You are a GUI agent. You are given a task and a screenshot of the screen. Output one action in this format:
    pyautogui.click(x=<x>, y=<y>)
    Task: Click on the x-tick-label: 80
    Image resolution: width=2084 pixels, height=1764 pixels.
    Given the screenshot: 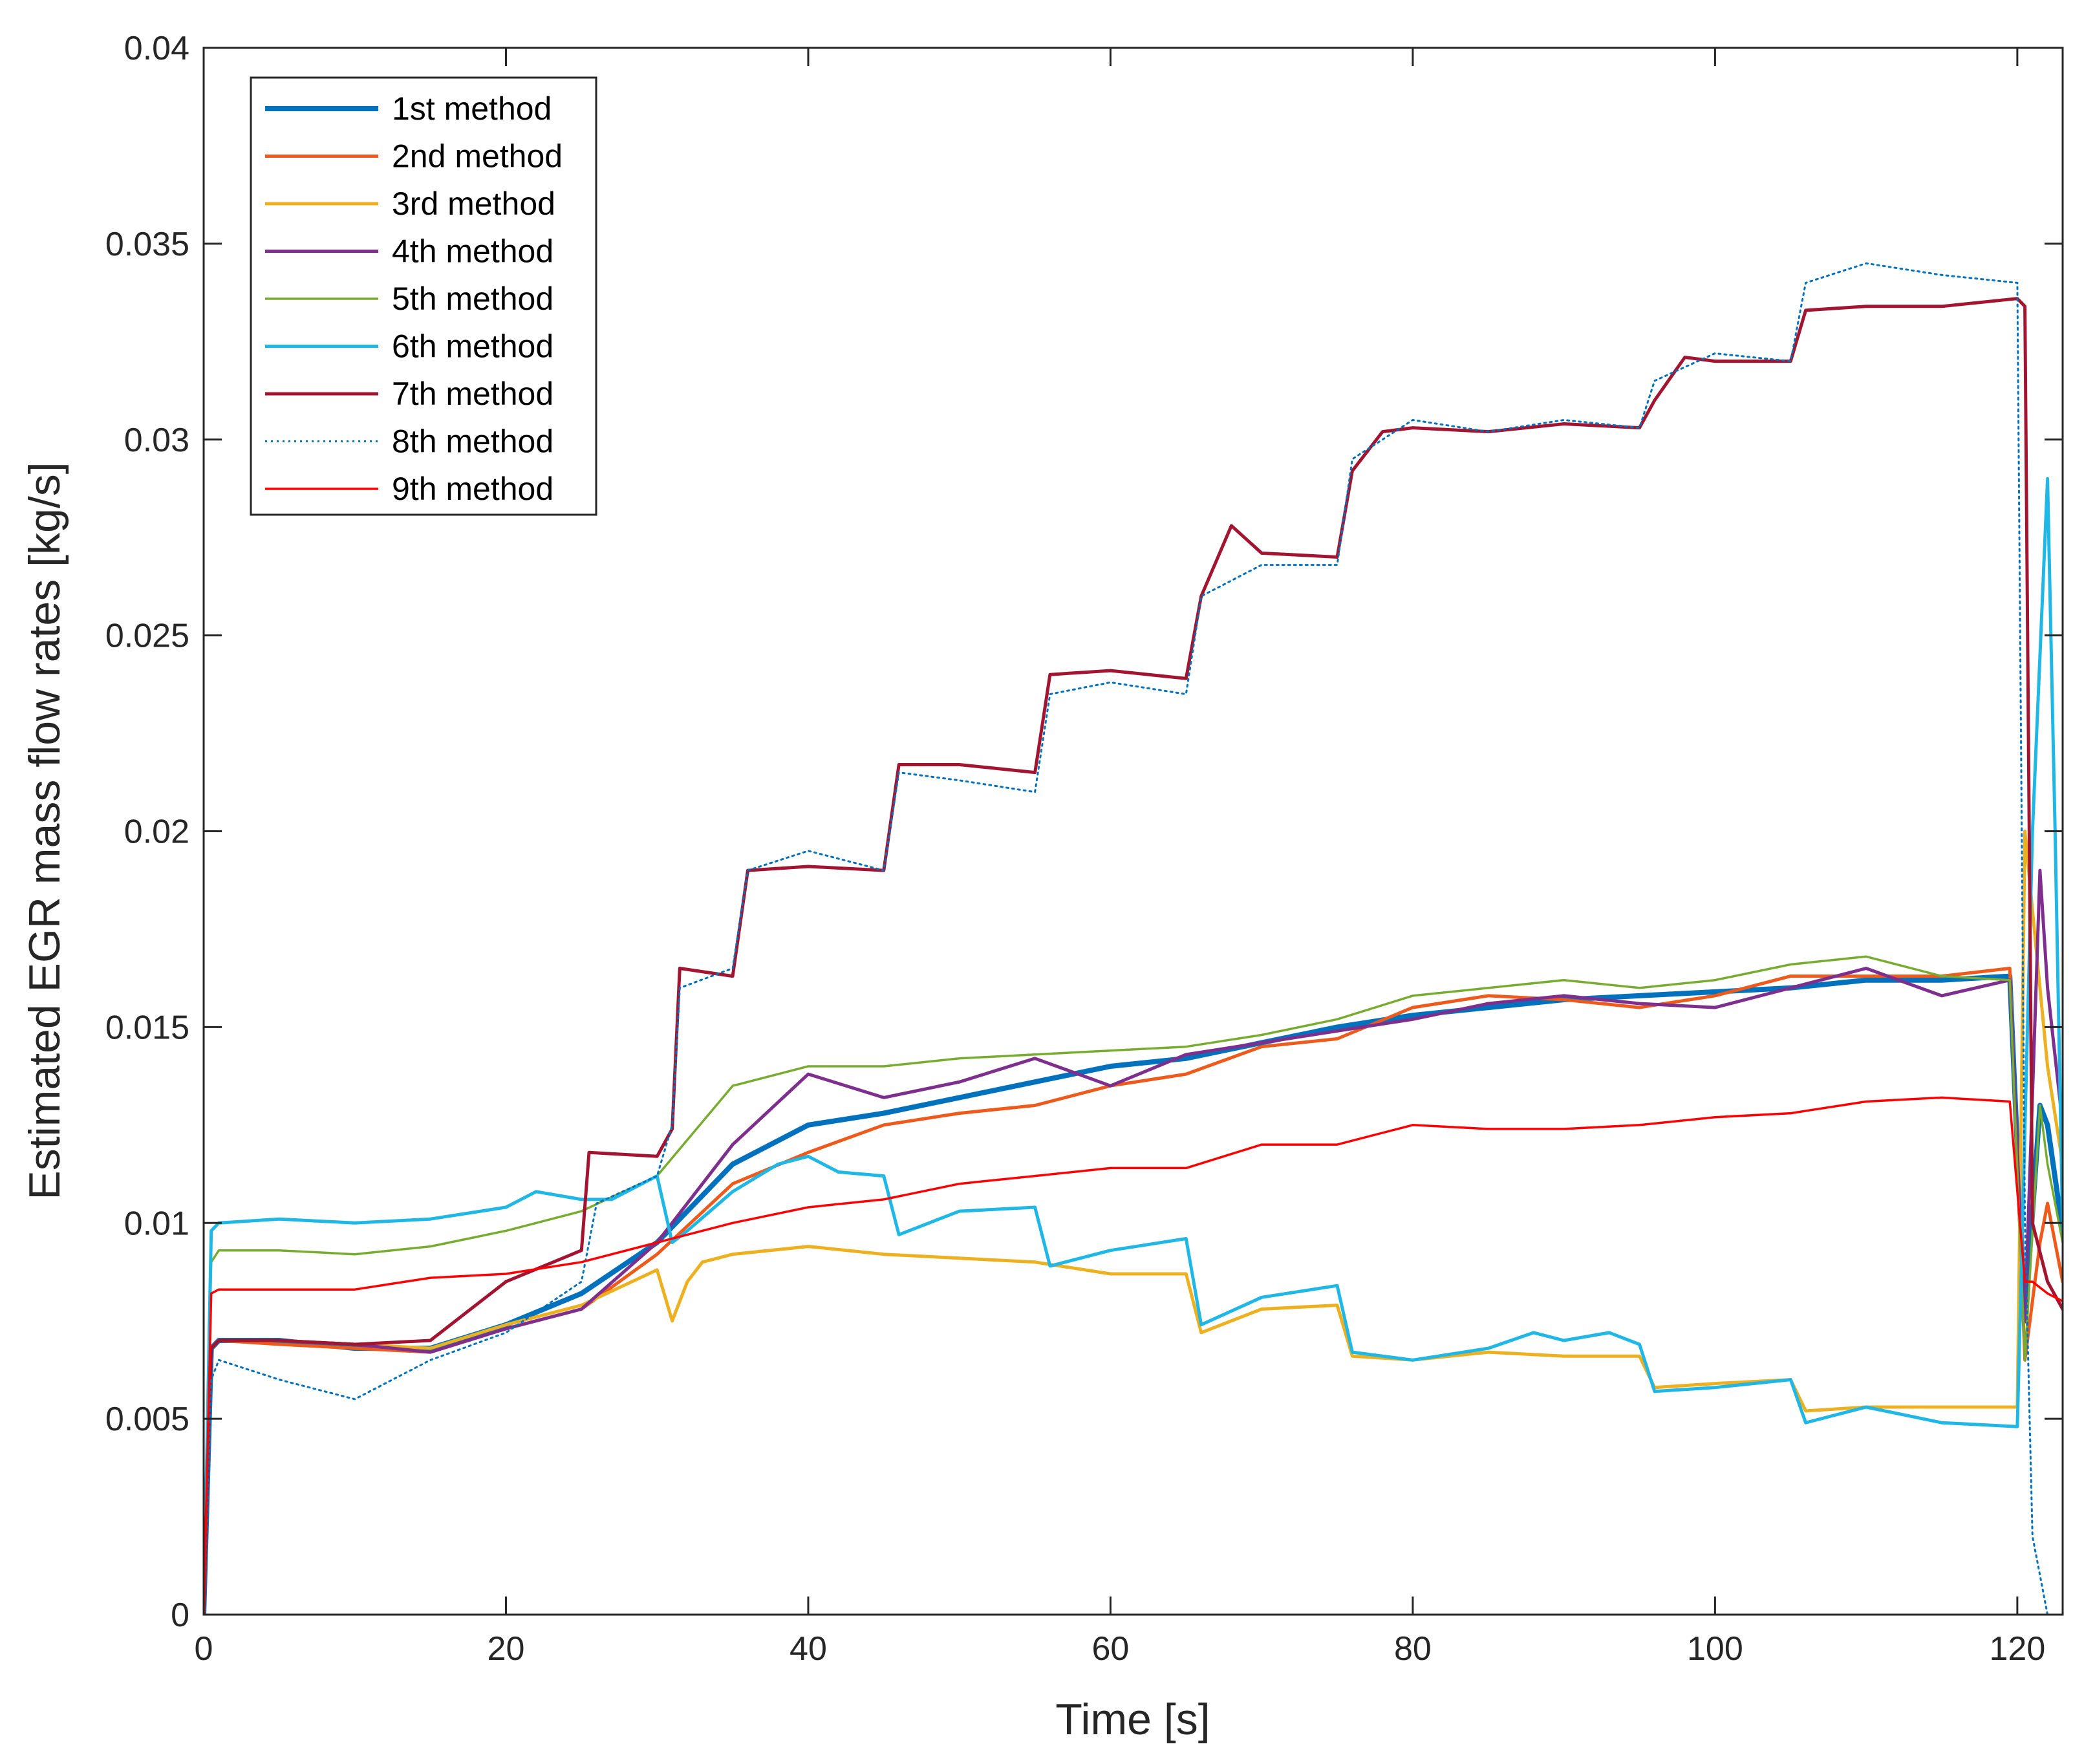 What is the action you would take?
    pyautogui.click(x=1413, y=1649)
    